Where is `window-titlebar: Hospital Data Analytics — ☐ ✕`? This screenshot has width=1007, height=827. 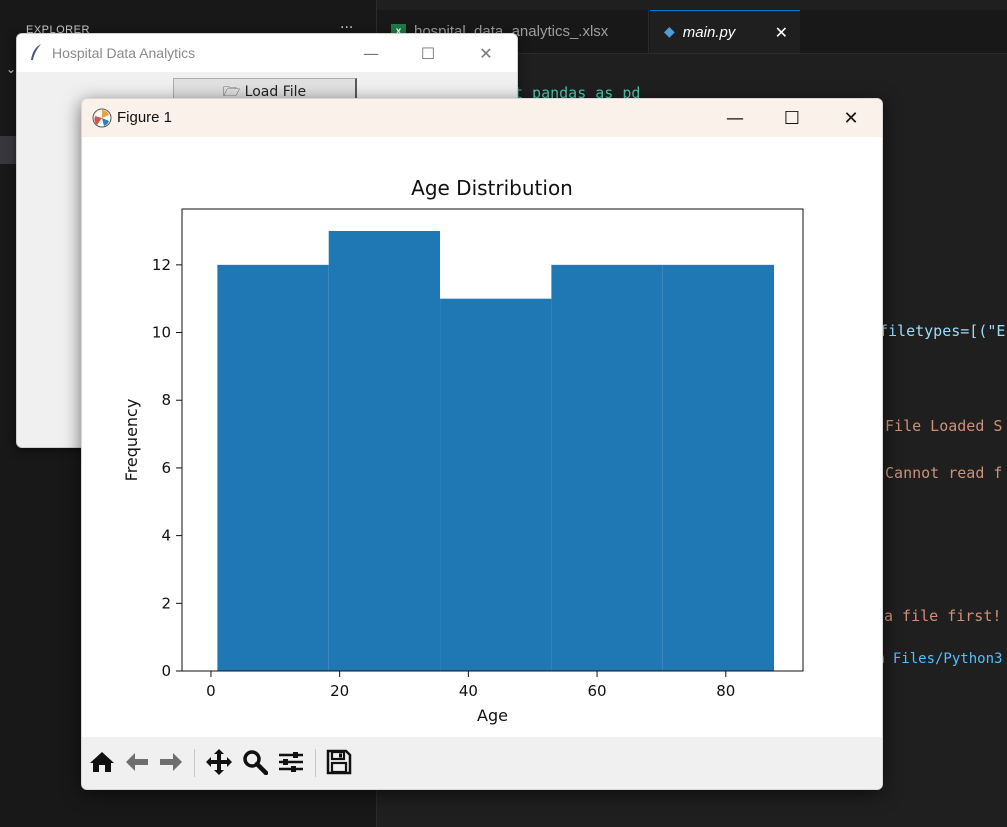 window-titlebar: Hospital Data Analytics — ☐ ✕ is located at coordinates (267, 53).